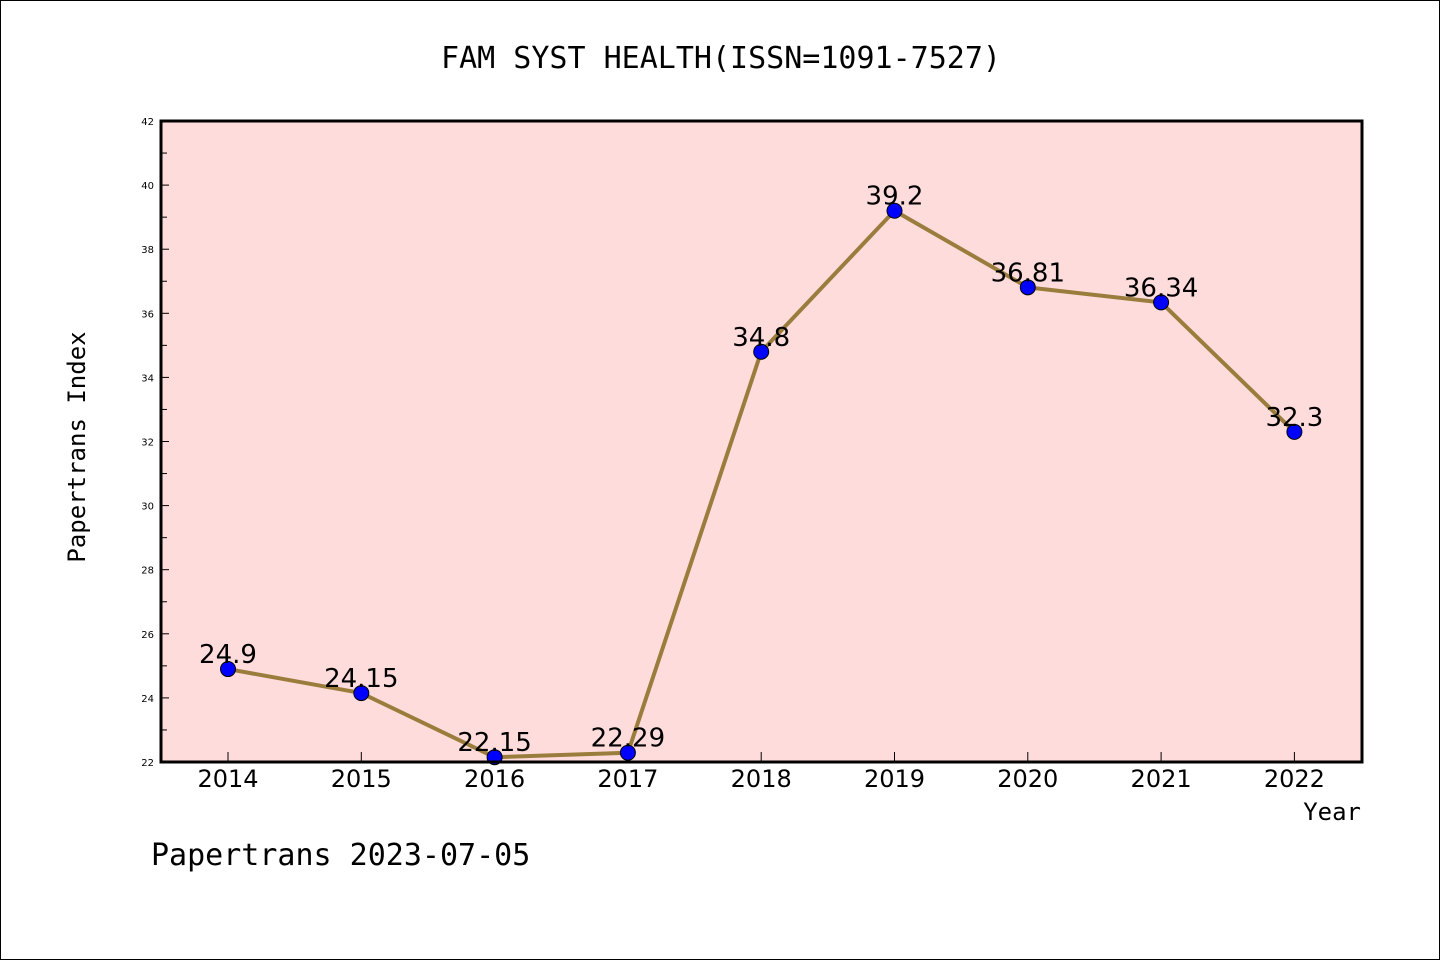  What do you see at coordinates (494, 743) in the screenshot?
I see `data-label: 22.15` at bounding box center [494, 743].